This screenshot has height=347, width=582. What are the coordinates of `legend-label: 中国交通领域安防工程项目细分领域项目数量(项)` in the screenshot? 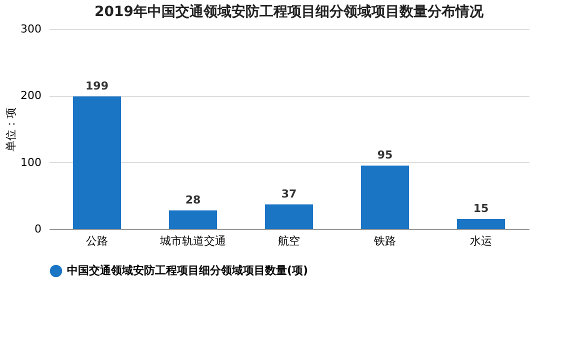 It's located at (187, 270).